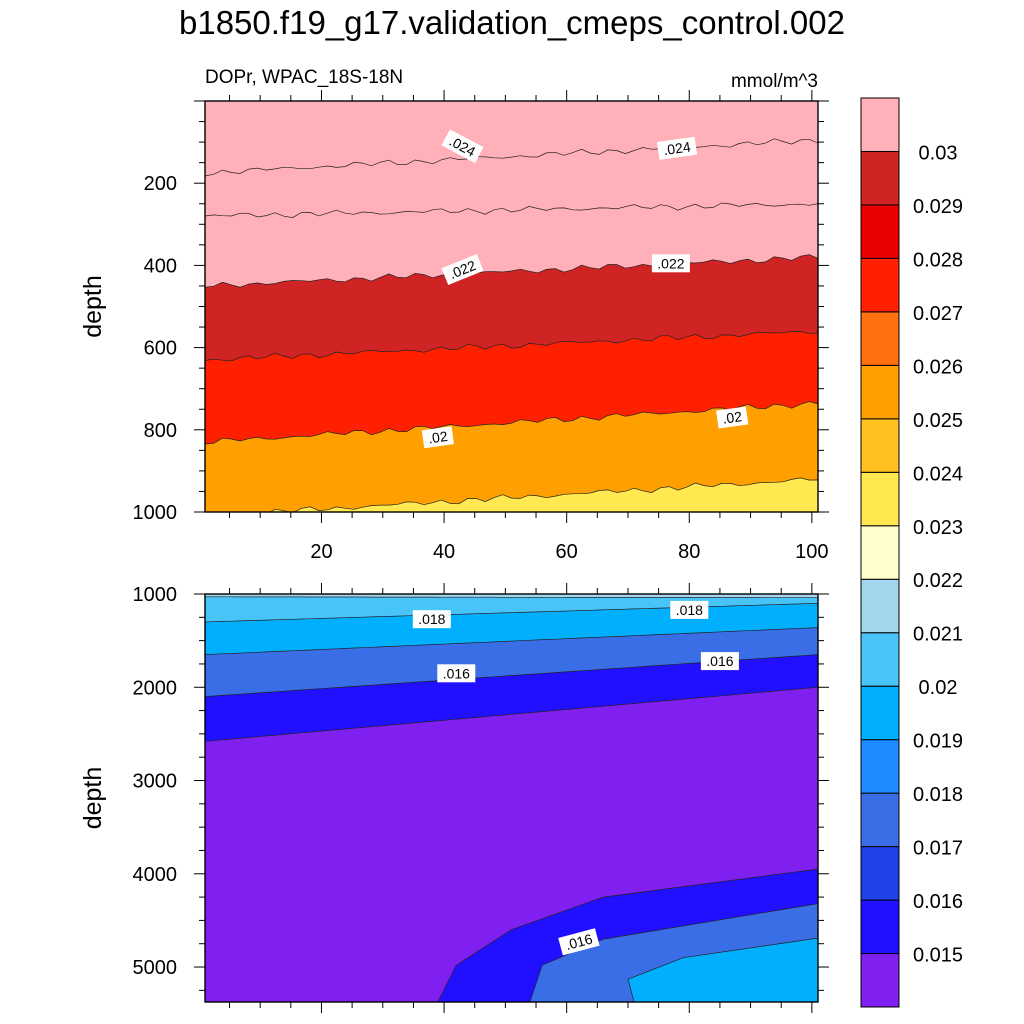  What do you see at coordinates (938, 849) in the screenshot?
I see `colorbar-label: 0.017` at bounding box center [938, 849].